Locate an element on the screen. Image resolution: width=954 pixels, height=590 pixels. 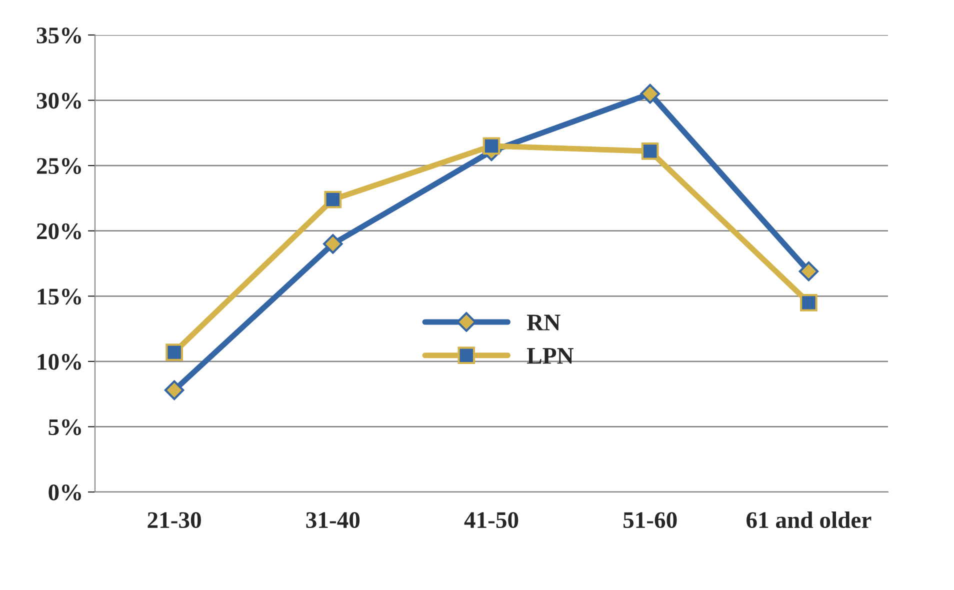
y-tick-label: 10% is located at coordinates (59, 362).